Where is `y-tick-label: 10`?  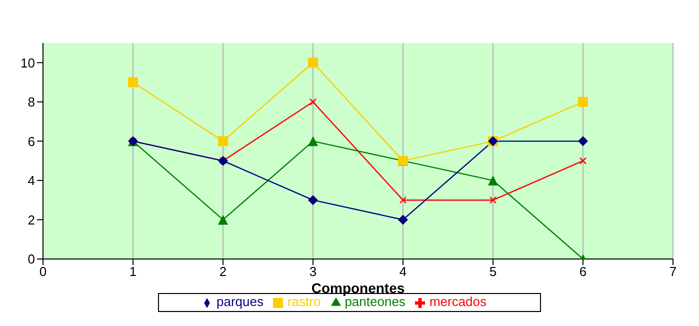 y-tick-label: 10 is located at coordinates (27, 62).